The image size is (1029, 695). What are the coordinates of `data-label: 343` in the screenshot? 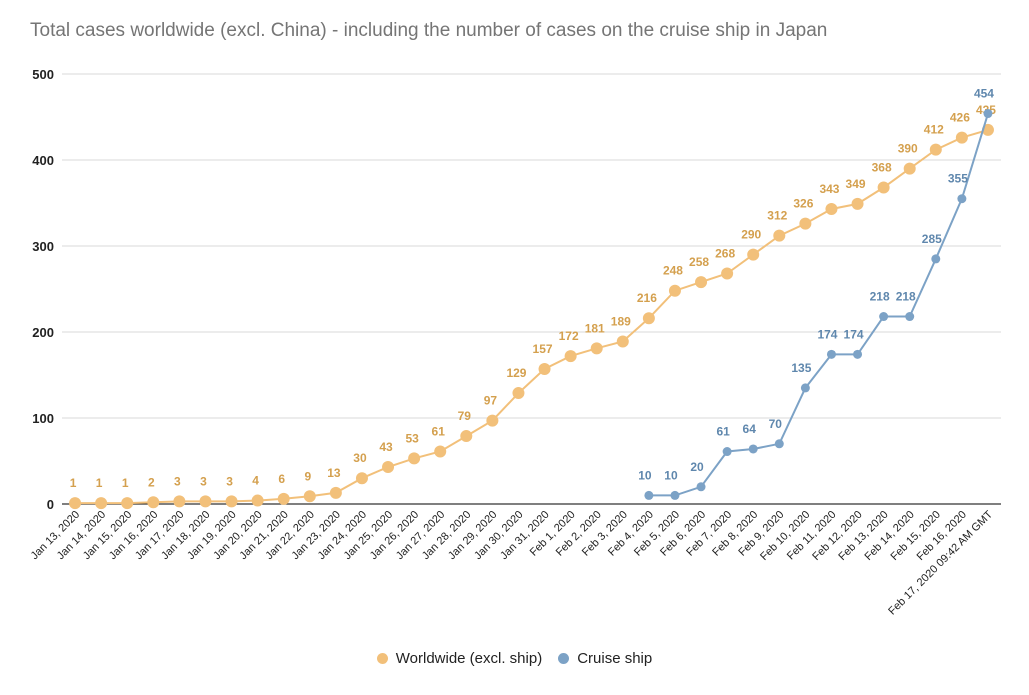 It's located at (829, 189).